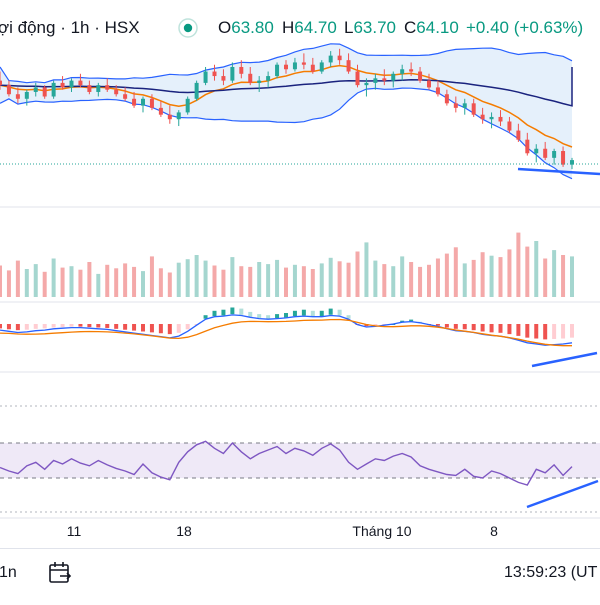  I want to click on rsi-band-fill, so click(300, 460).